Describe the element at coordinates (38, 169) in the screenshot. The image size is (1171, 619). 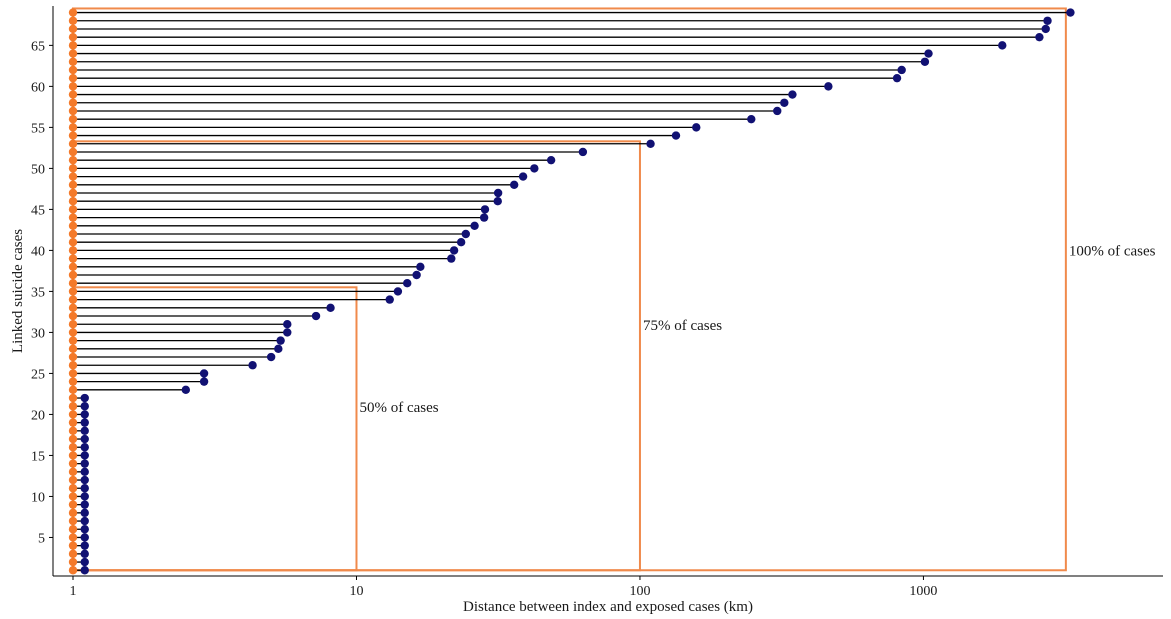
I see `y-tick-label: 50` at that location.